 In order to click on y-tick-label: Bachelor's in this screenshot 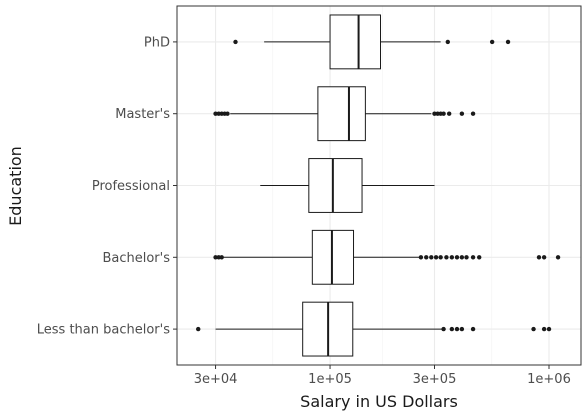, I will do `click(136, 258)`.